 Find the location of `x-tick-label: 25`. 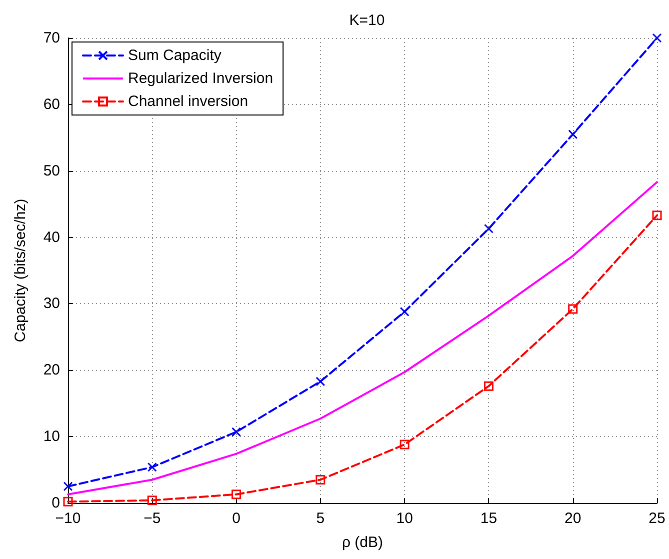

x-tick-label: 25 is located at coordinates (657, 518).